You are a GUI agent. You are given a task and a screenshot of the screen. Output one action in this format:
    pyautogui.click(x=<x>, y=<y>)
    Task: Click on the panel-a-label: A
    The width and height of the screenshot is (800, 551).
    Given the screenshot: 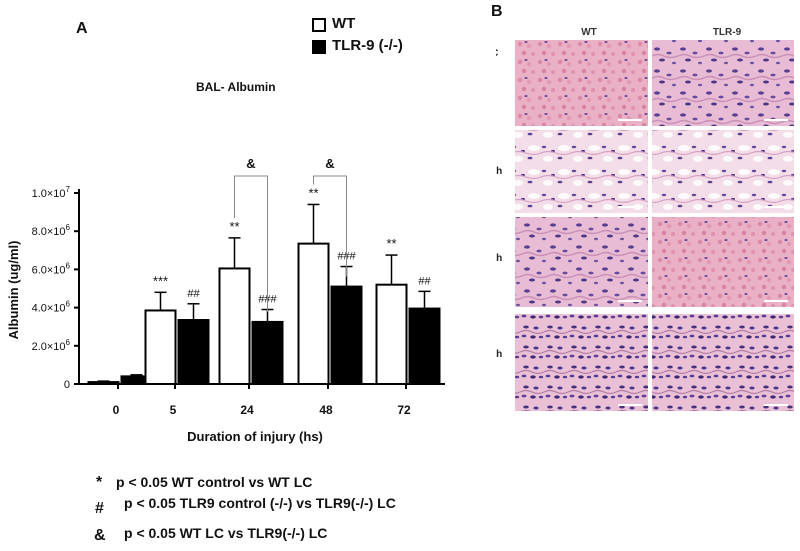 What is the action you would take?
    pyautogui.click(x=82, y=28)
    